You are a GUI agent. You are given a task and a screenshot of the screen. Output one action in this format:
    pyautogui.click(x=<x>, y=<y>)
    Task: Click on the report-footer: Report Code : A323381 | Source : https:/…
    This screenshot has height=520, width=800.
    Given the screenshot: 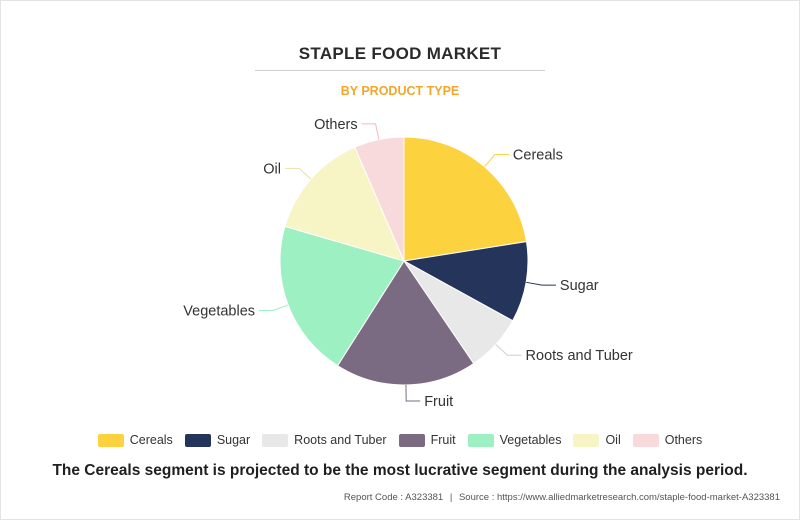 What is the action you would take?
    pyautogui.click(x=390, y=497)
    